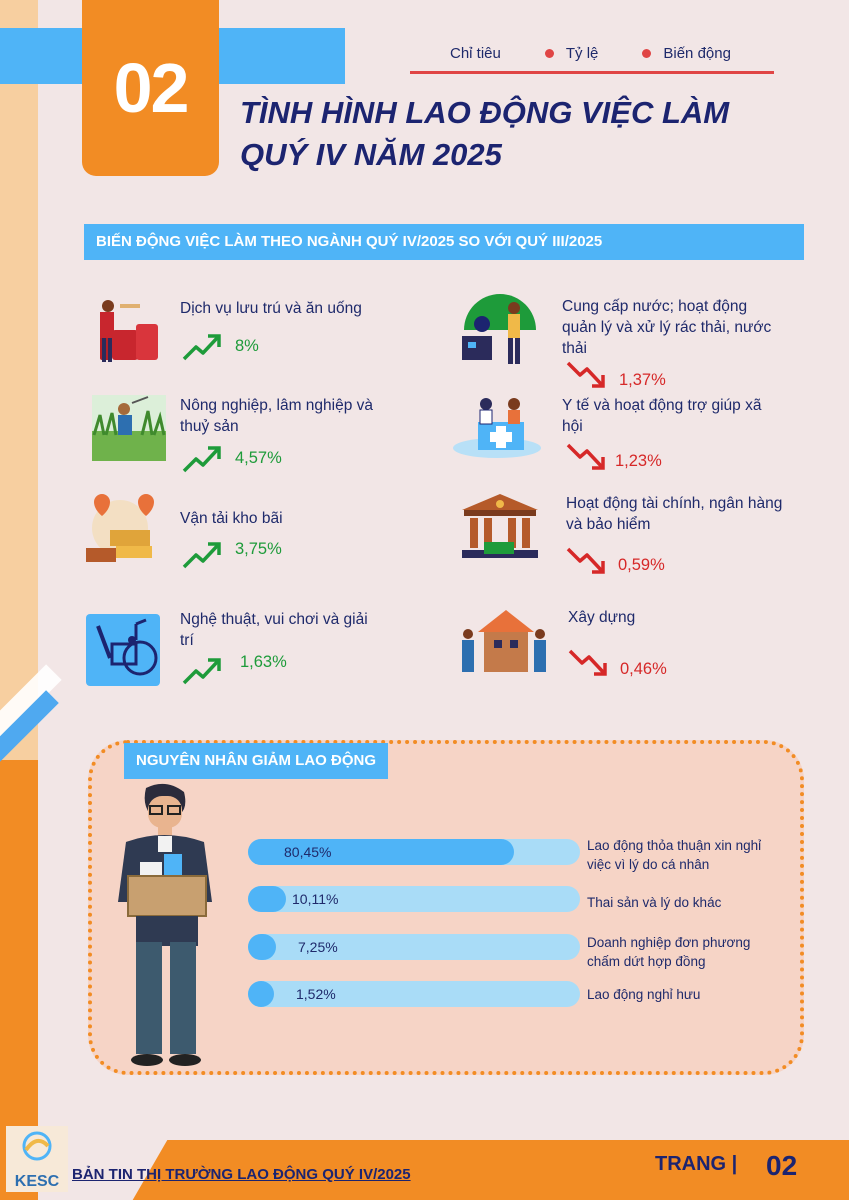 This screenshot has height=1200, width=849. I want to click on farming-icon, so click(129, 428).